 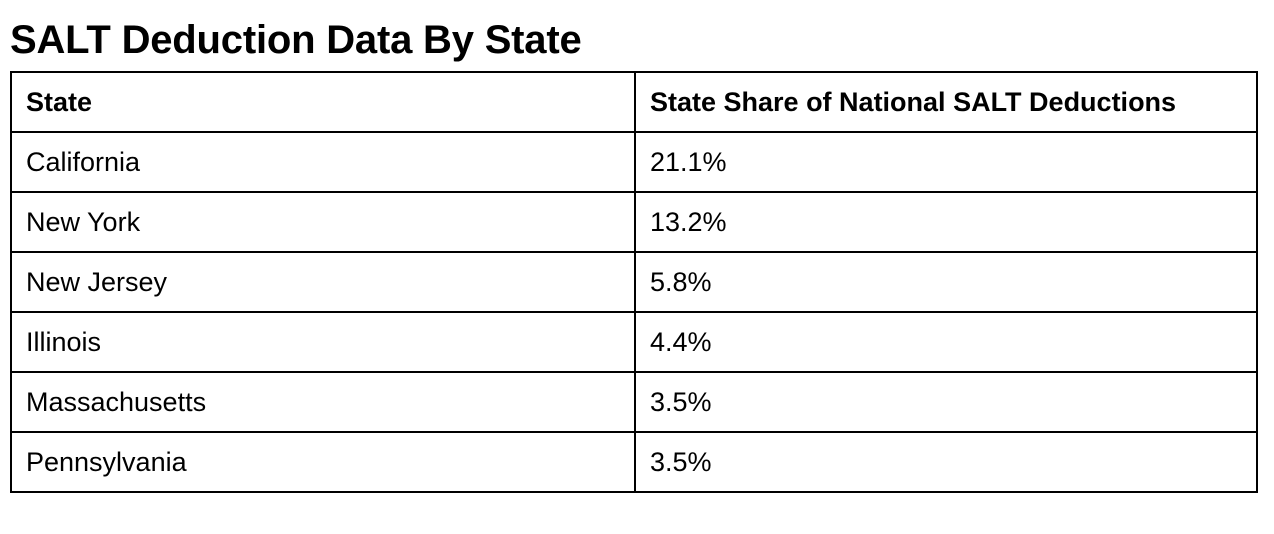 What do you see at coordinates (946, 162) in the screenshot?
I see `share-cell: 21.1%` at bounding box center [946, 162].